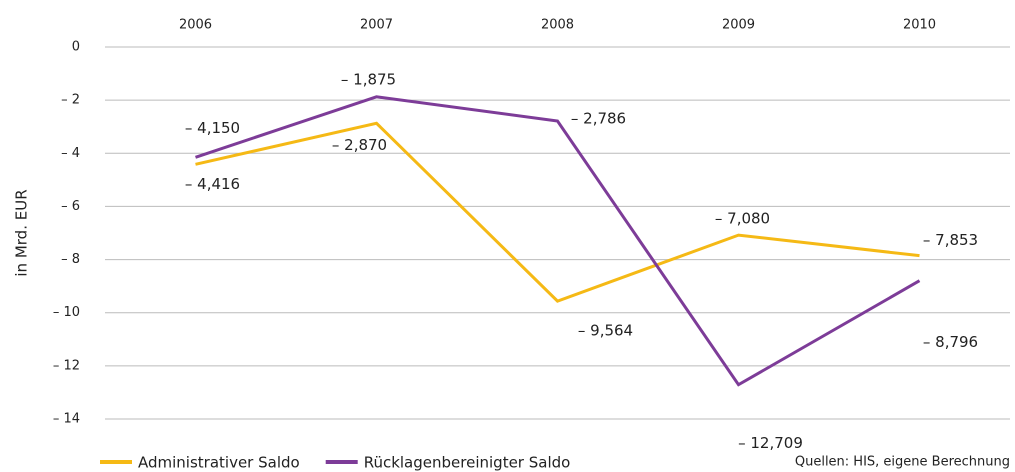 Image resolution: width=1015 pixels, height=472 pixels. Describe the element at coordinates (219, 463) in the screenshot. I see `legend-label: Administrativer Saldo` at that location.